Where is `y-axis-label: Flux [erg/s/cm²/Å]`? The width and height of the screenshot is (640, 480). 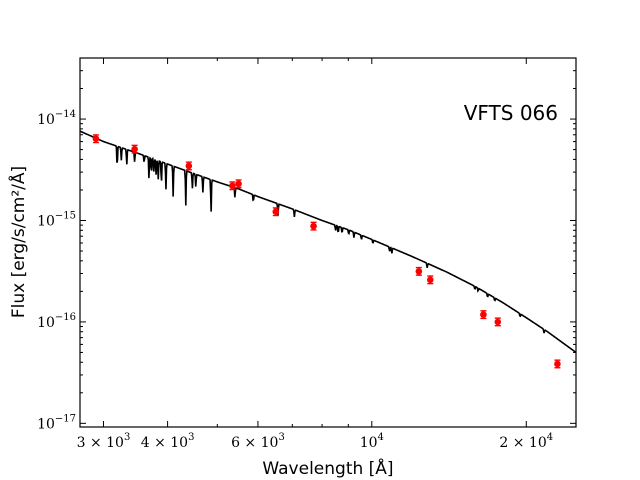
y-axis-label: Flux [erg/s/cm²/Å] is located at coordinates (18, 242).